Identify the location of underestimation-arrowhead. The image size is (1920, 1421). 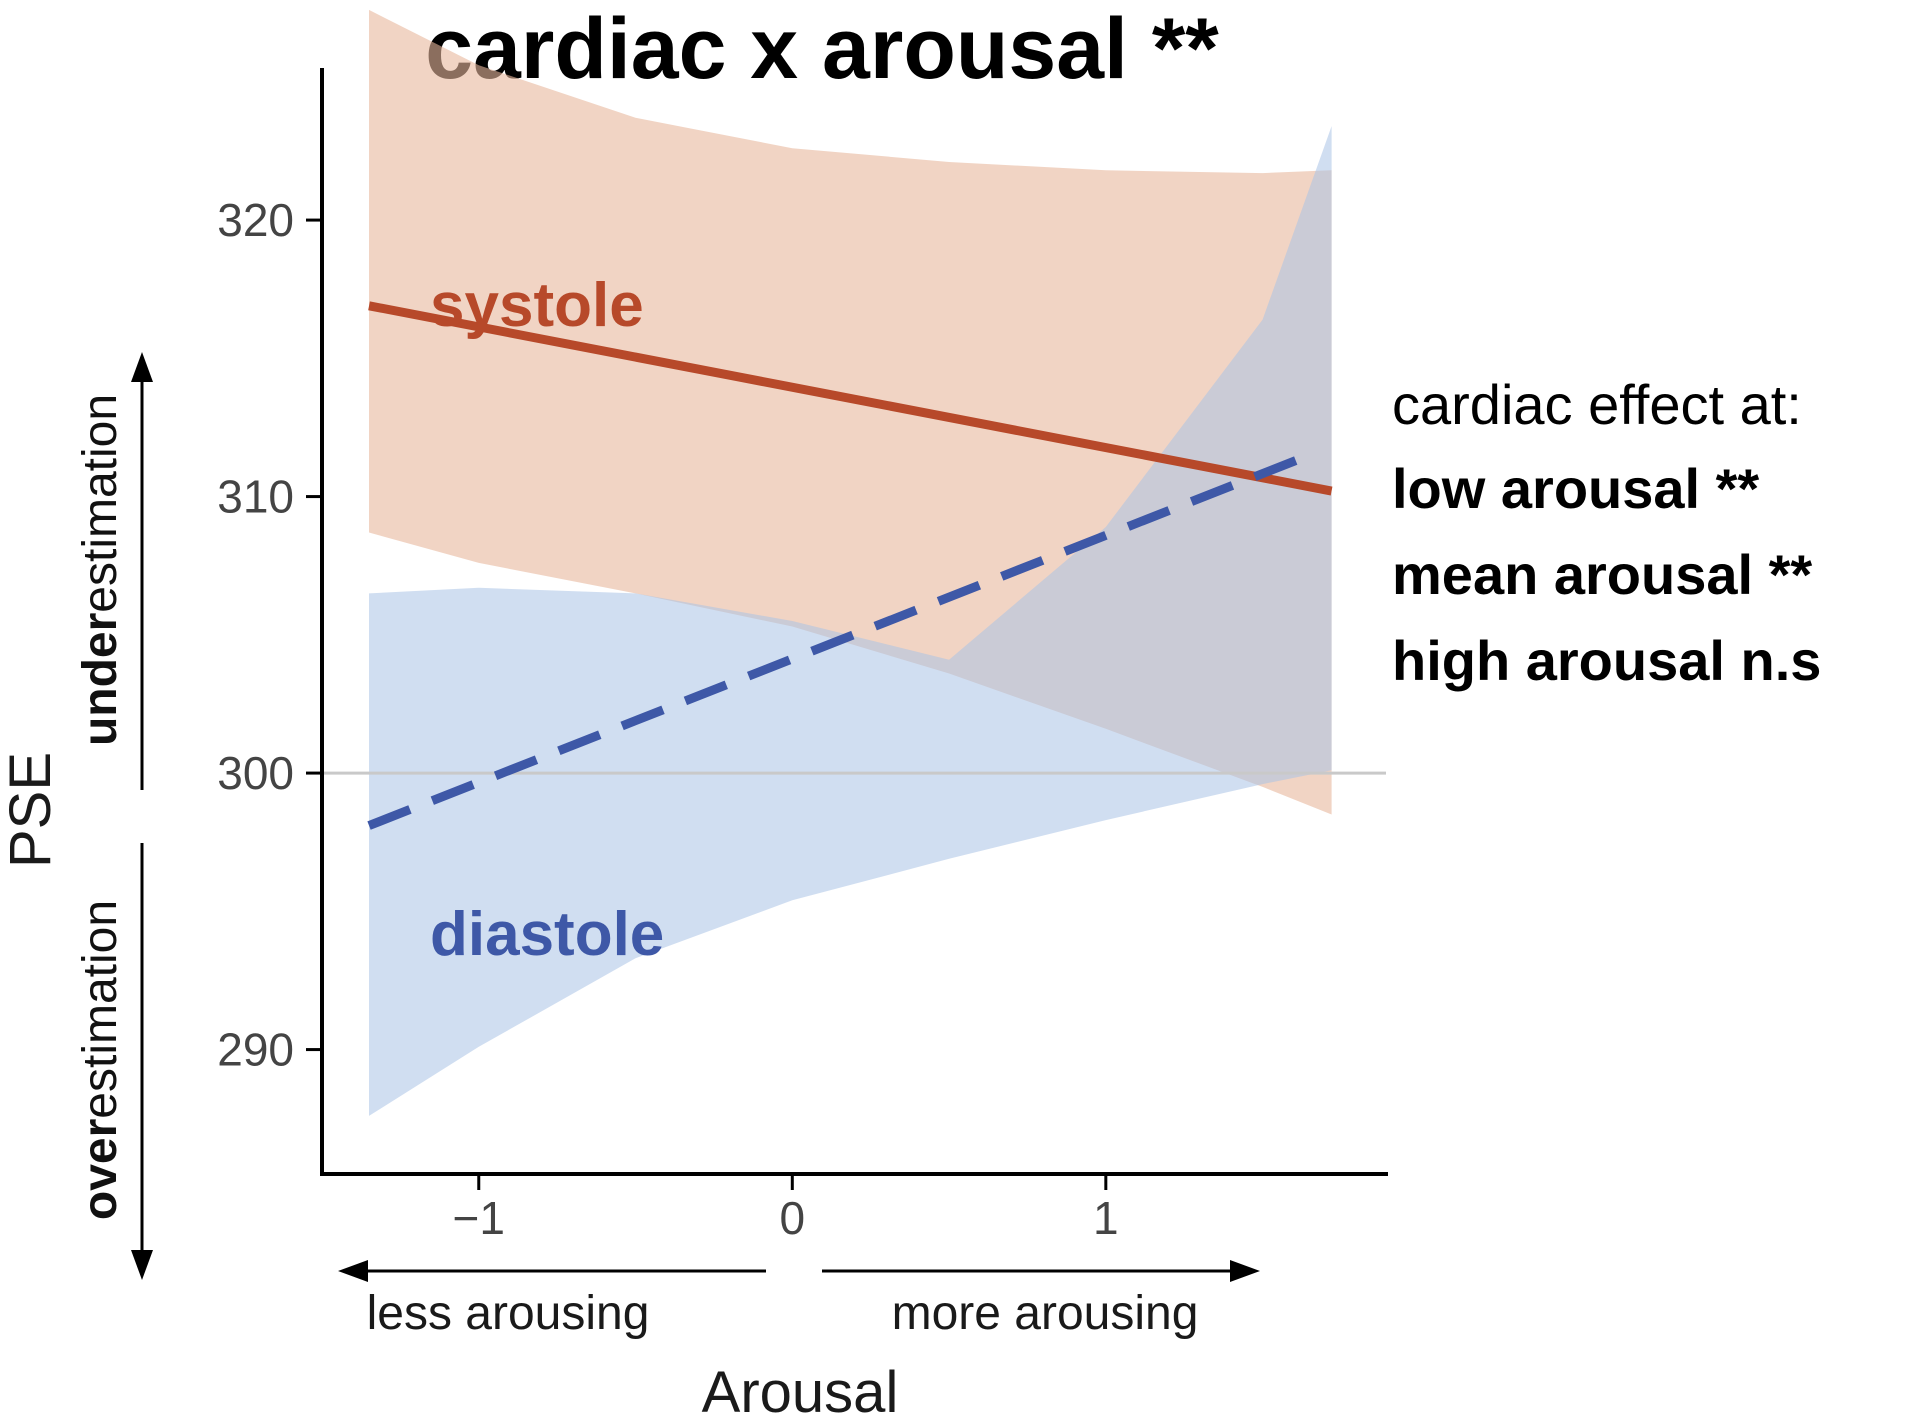
(142, 367).